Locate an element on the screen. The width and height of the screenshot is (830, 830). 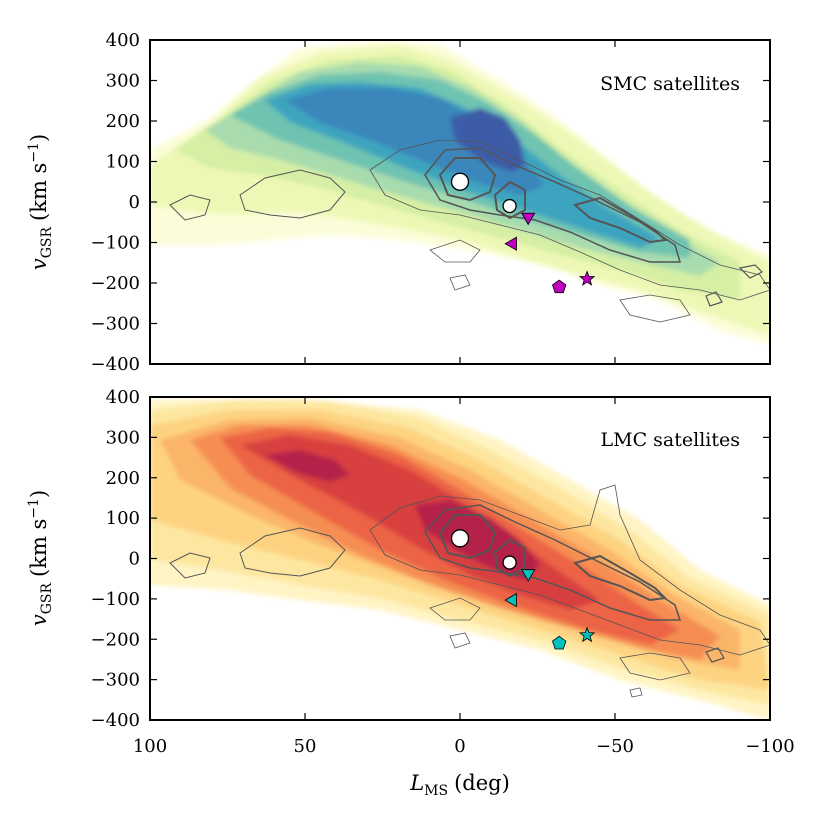
y-axis-label-top: vGSR (km s−1) is located at coordinates (40, 202).